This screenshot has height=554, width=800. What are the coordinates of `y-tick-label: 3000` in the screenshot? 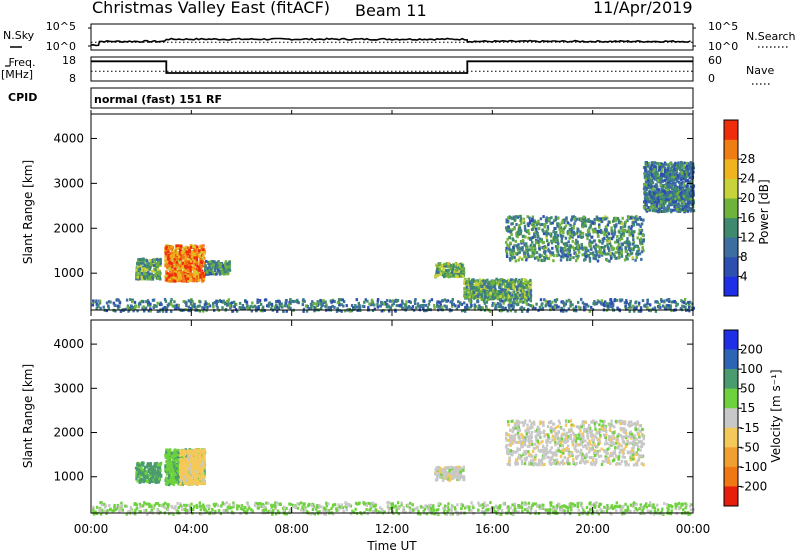 It's located at (68, 183).